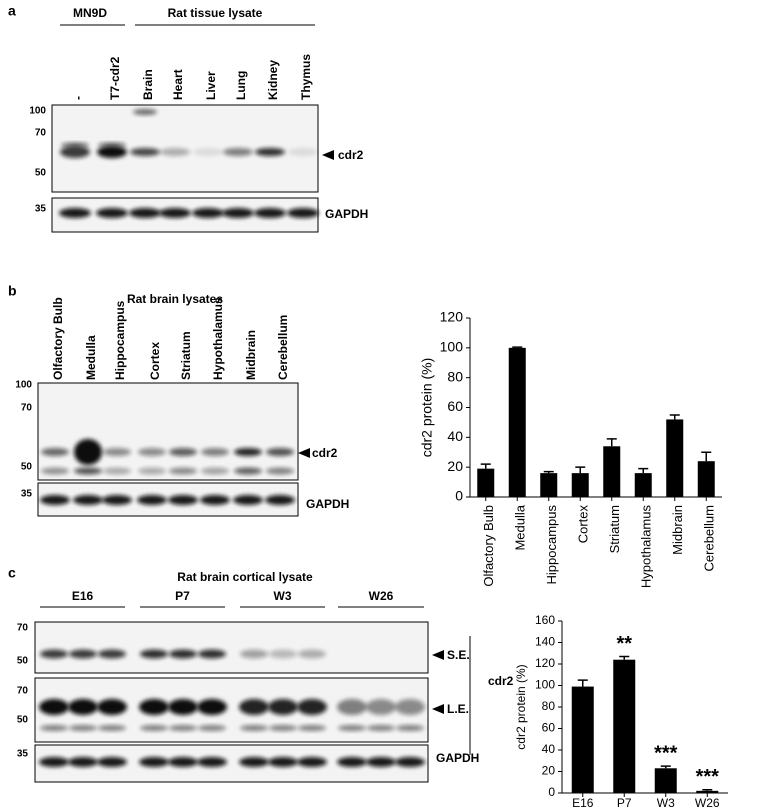 The height and width of the screenshot is (810, 757). Describe the element at coordinates (452, 347) in the screenshot. I see `y-tick-label: 100` at that location.